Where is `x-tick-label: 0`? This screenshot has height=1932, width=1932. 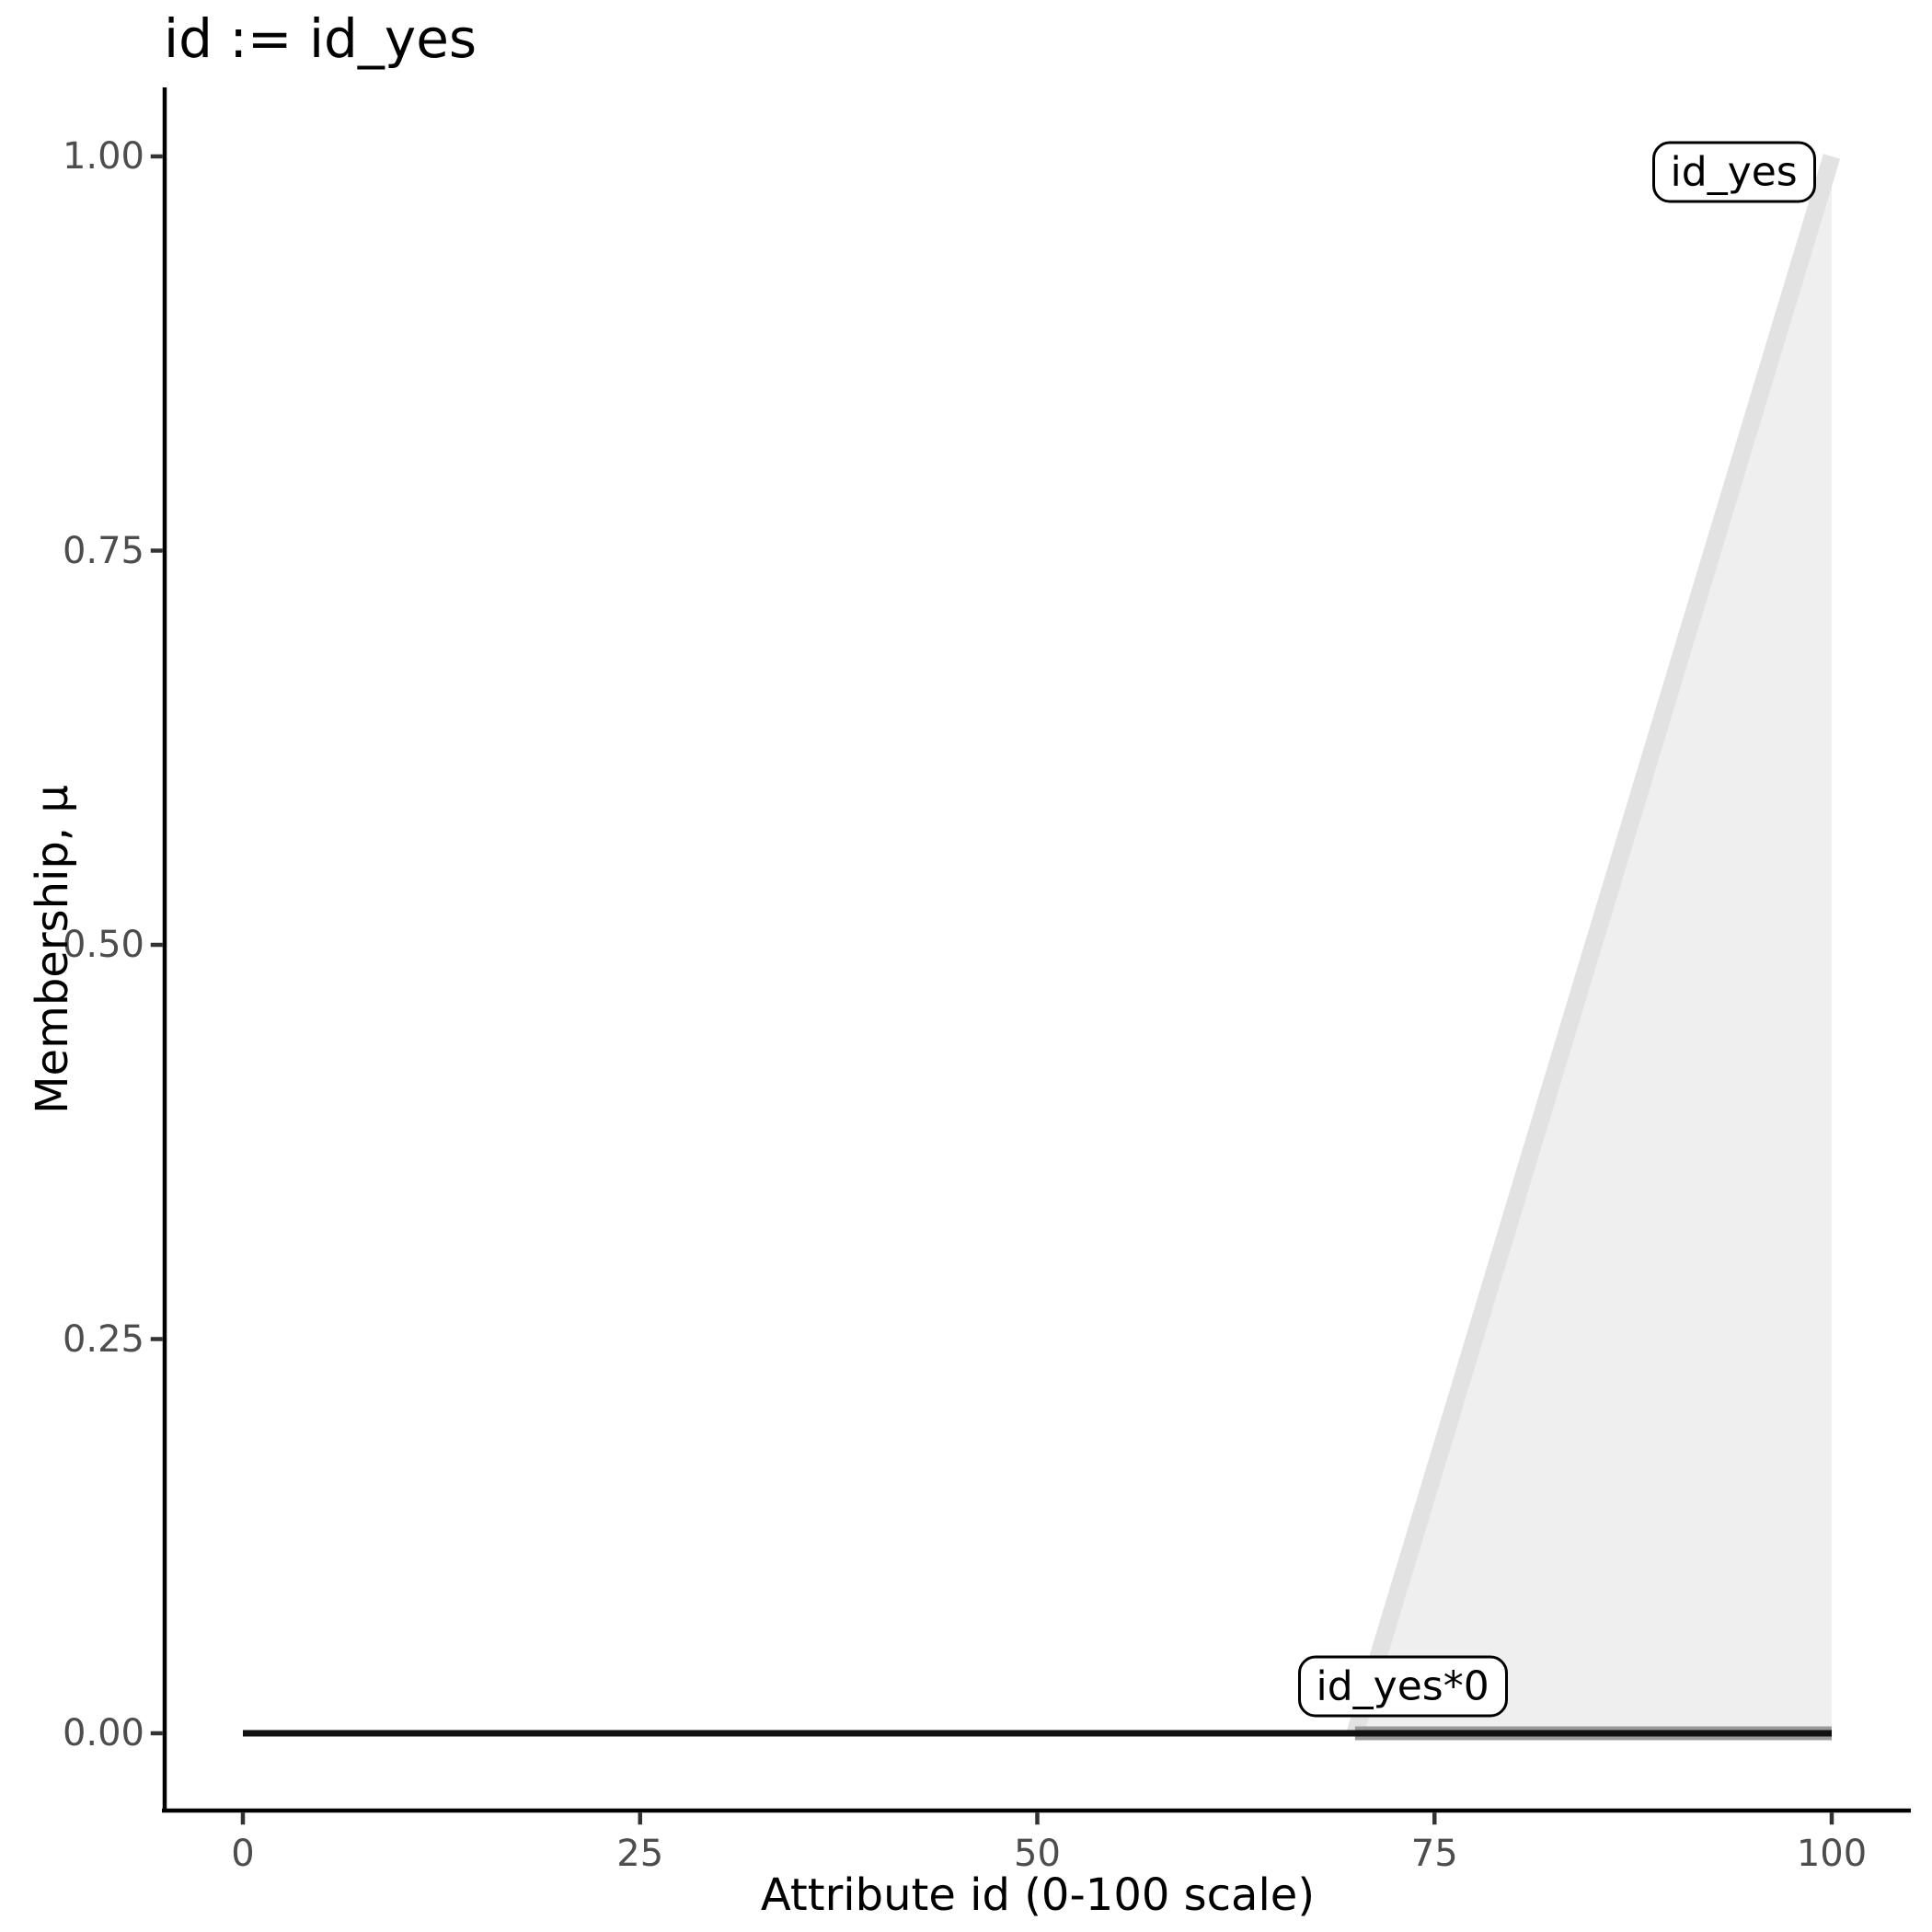
x-tick-label: 0 is located at coordinates (243, 1854).